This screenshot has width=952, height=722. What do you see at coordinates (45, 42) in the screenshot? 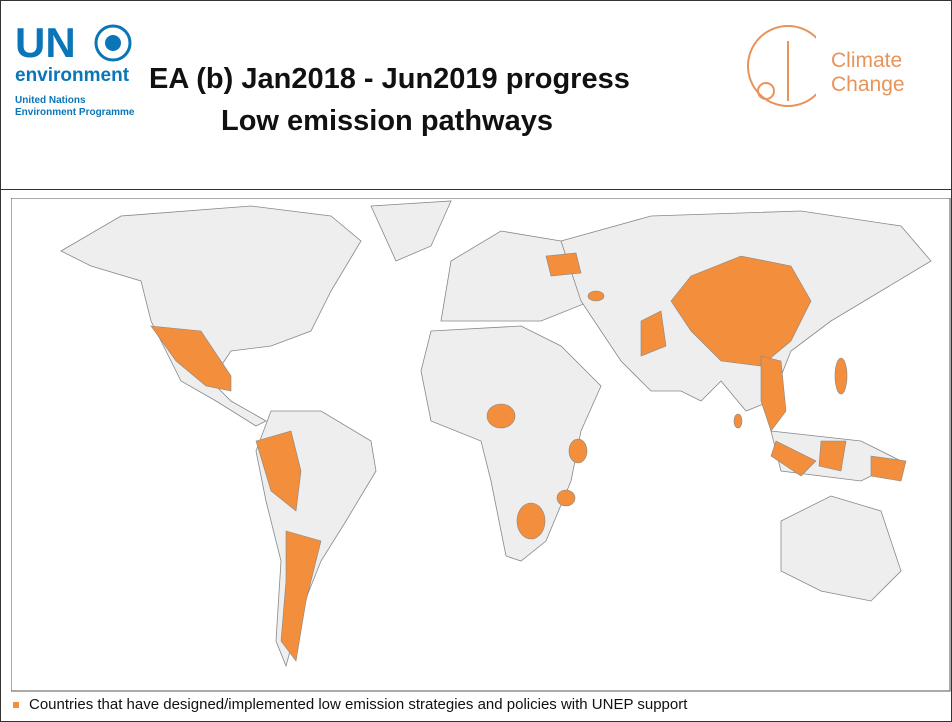
I see `logo-un: UN` at bounding box center [45, 42].